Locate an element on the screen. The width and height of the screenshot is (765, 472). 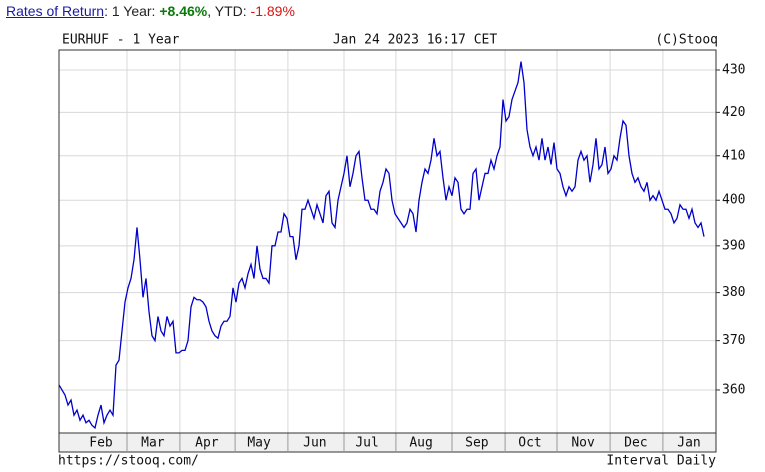
x-tick-label: Nov is located at coordinates (583, 443).